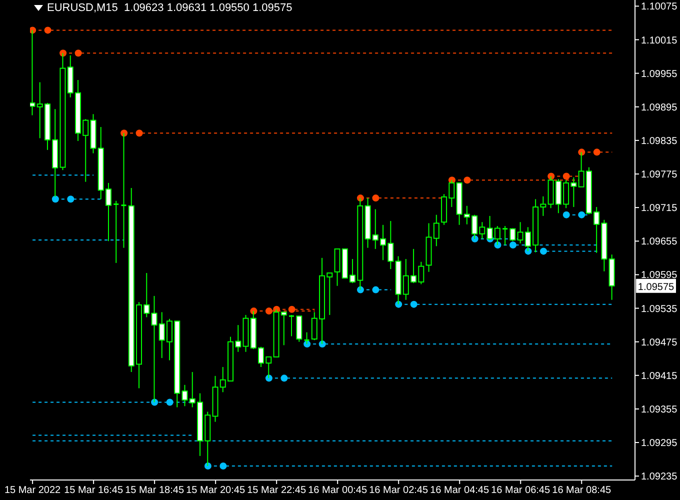  What do you see at coordinates (338, 490) in the screenshot?
I see `x-tick-label: 16 Mar 00:45` at bounding box center [338, 490].